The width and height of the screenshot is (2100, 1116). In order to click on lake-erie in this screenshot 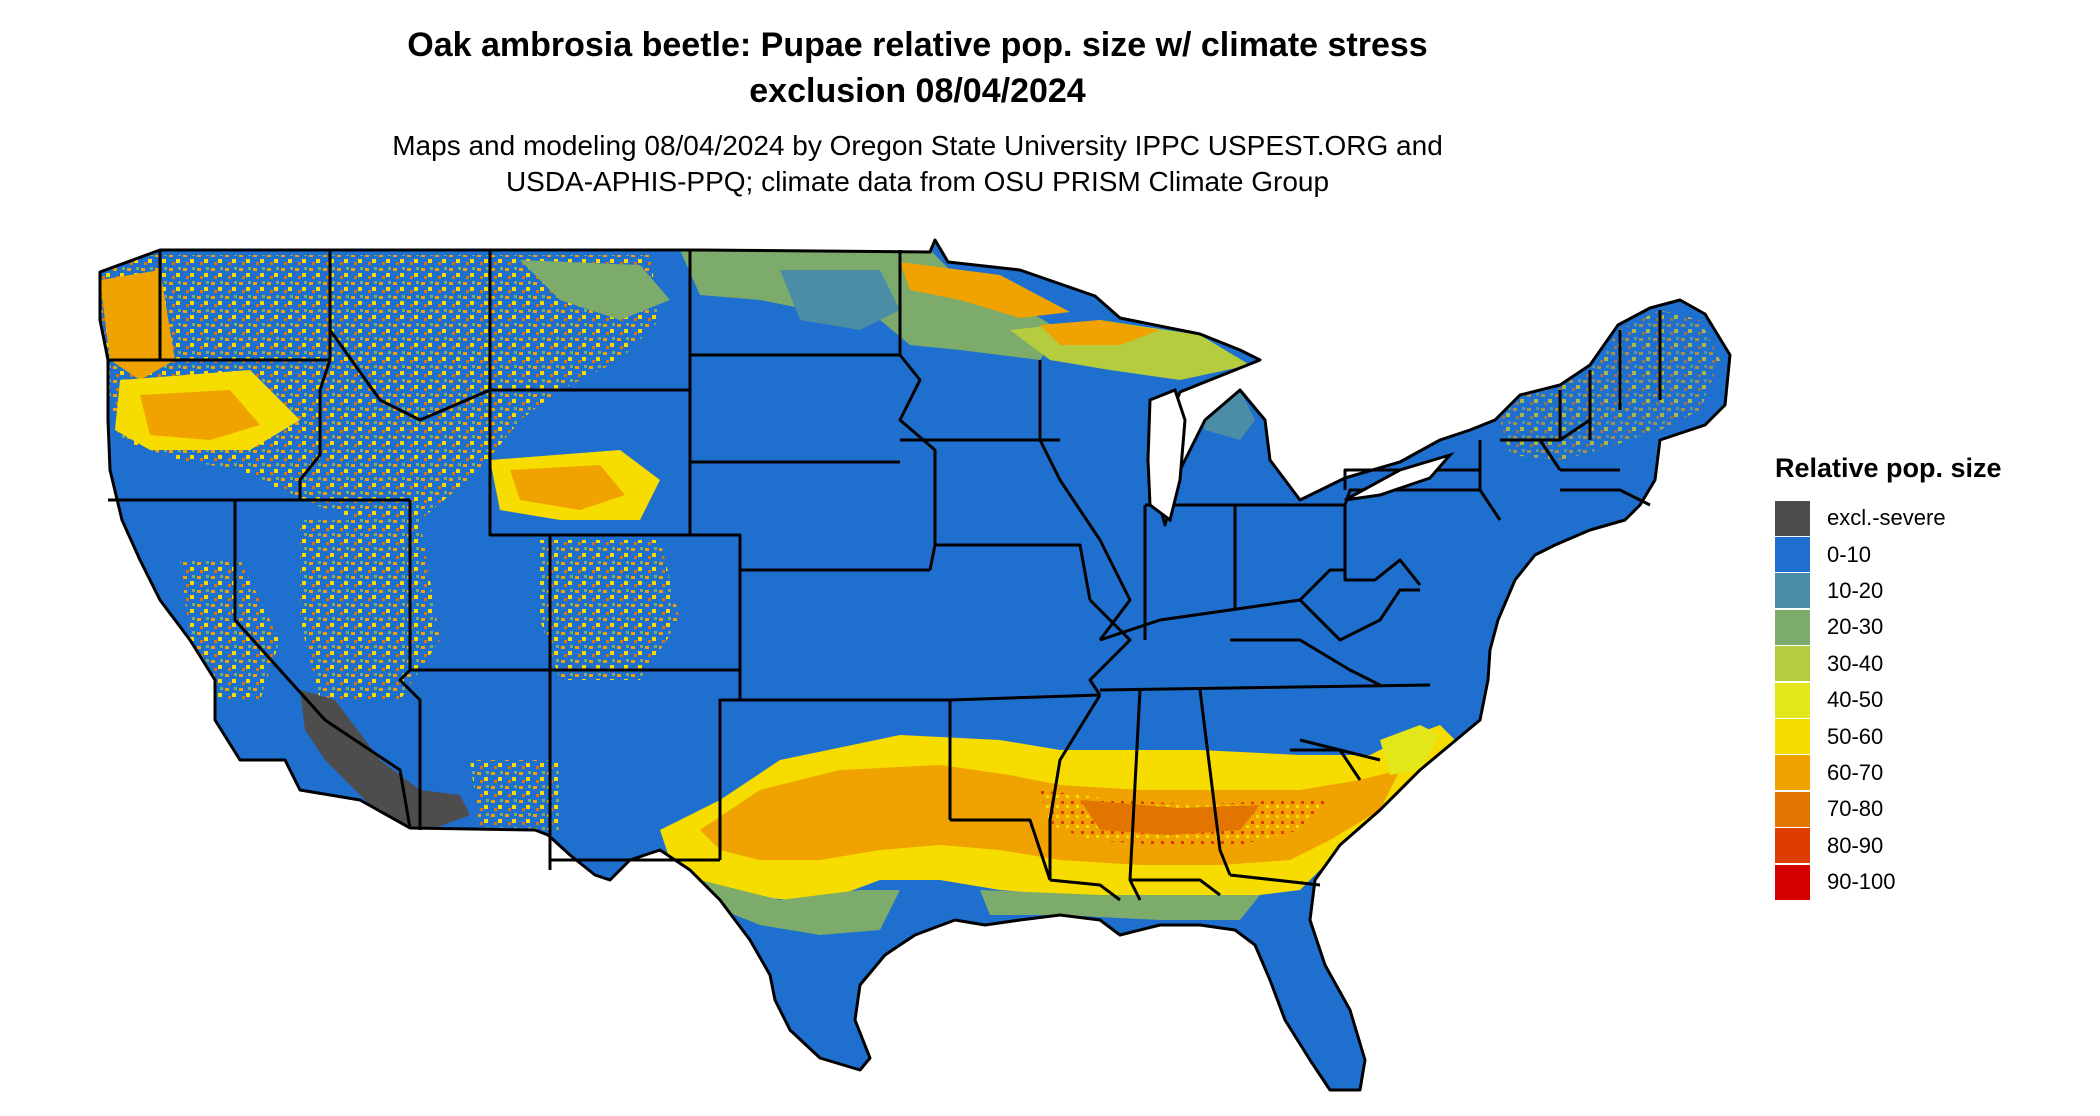, I will do `click(1399, 477)`.